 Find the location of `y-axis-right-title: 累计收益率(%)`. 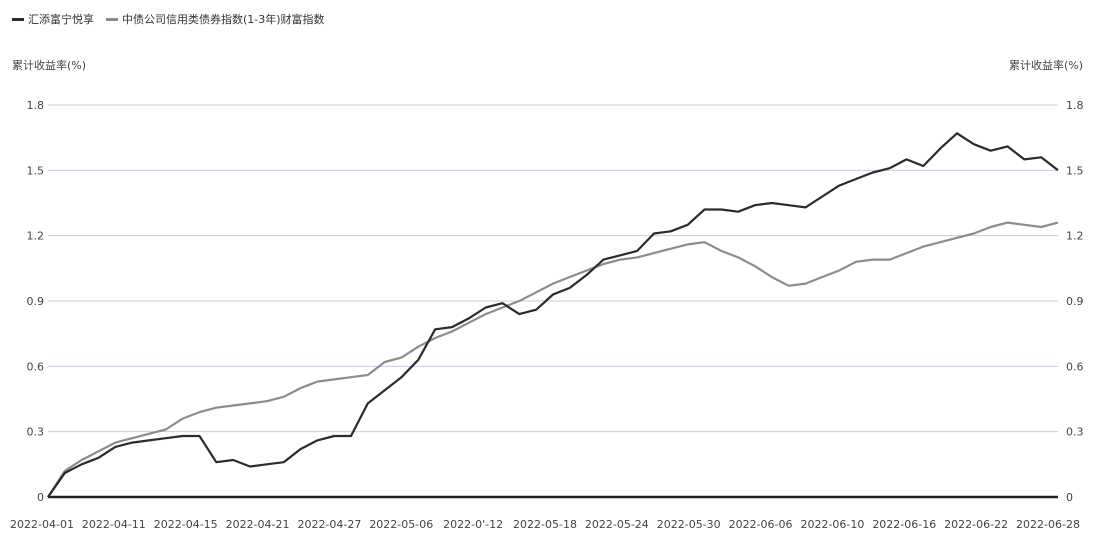

y-axis-right-title: 累计收益率(%) is located at coordinates (1045, 65).